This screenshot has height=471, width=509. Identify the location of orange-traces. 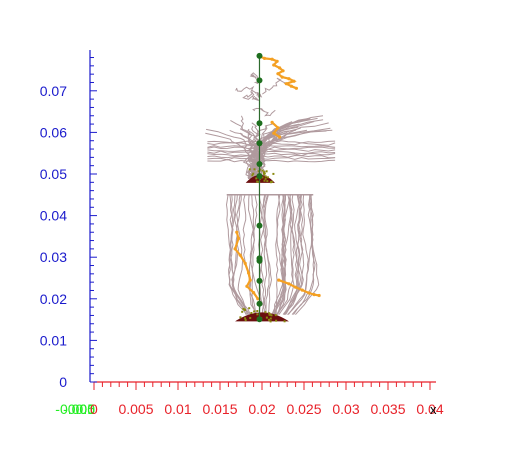
(277, 177).